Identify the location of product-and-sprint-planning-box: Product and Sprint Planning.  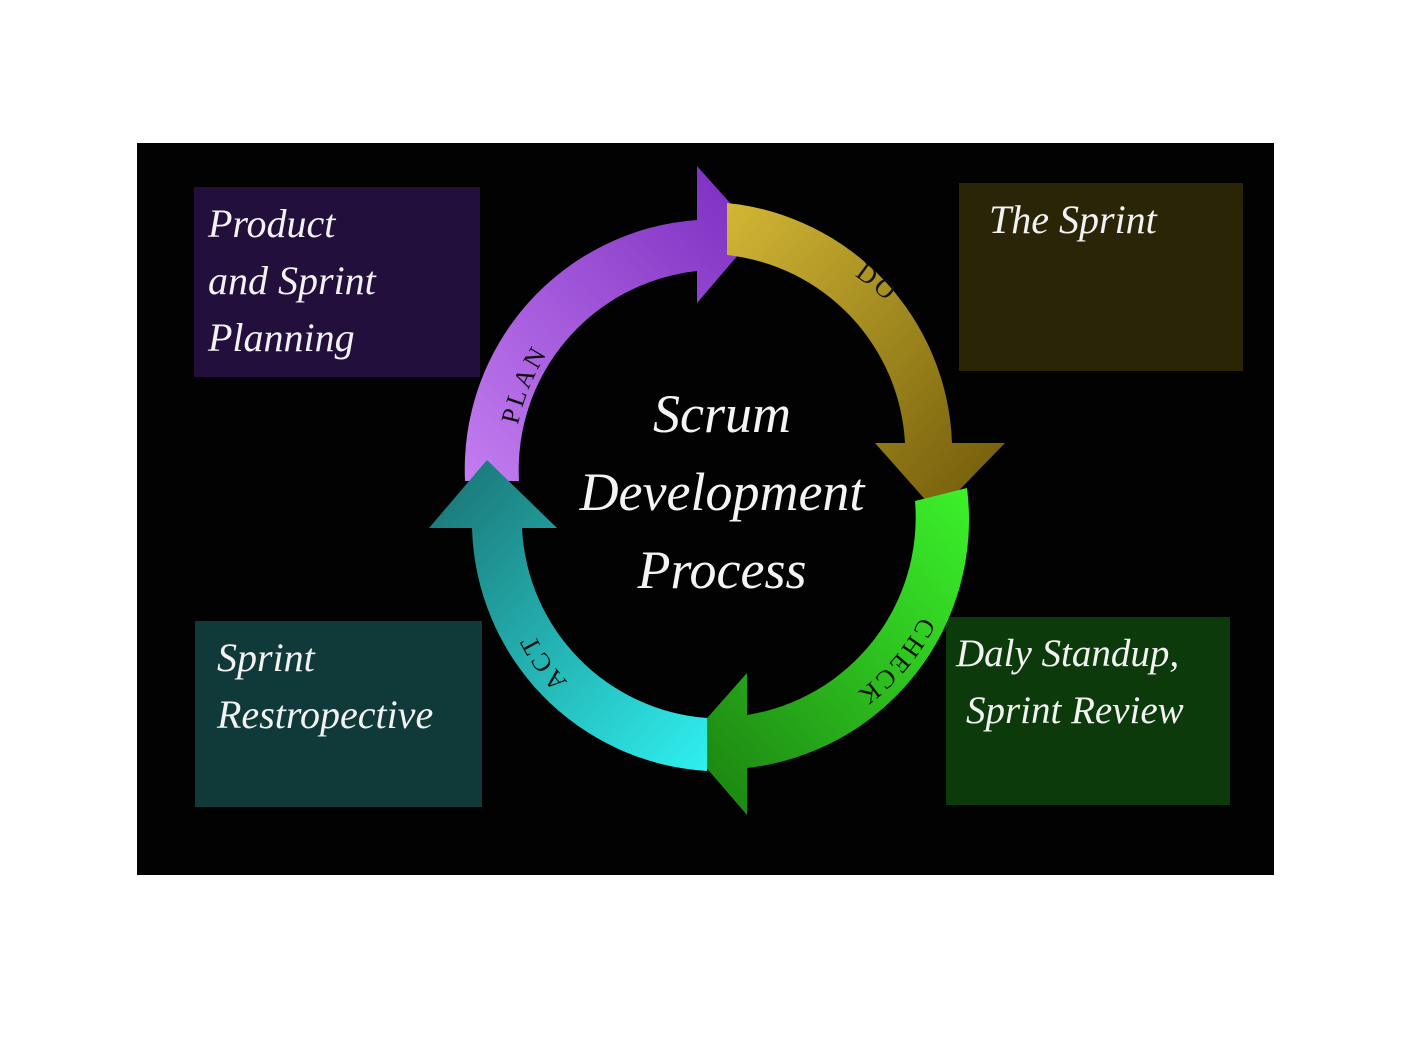
(337, 282).